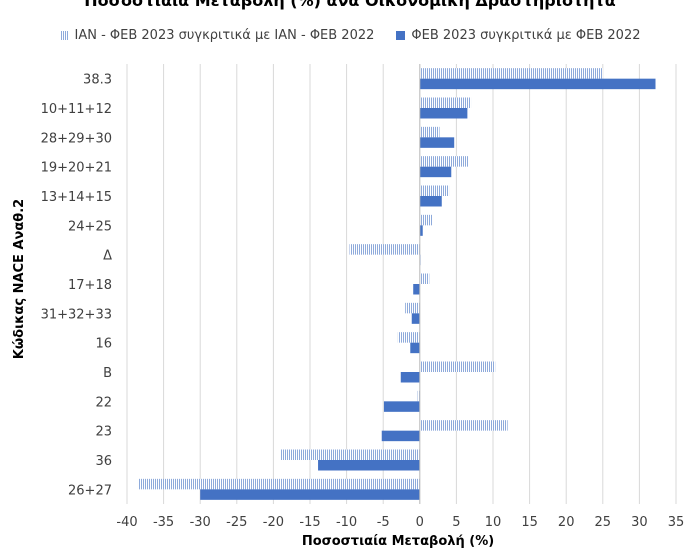 This screenshot has height=550, width=700. What do you see at coordinates (529, 522) in the screenshot?
I see `x-tick-label: 15` at bounding box center [529, 522].